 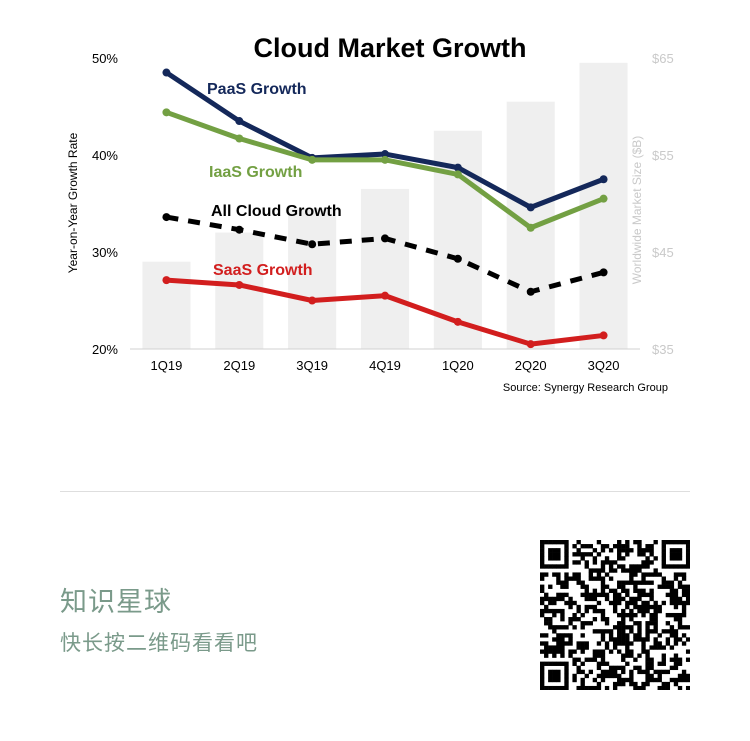 What do you see at coordinates (531, 365) in the screenshot?
I see `x-tick-label: 2Q20` at bounding box center [531, 365].